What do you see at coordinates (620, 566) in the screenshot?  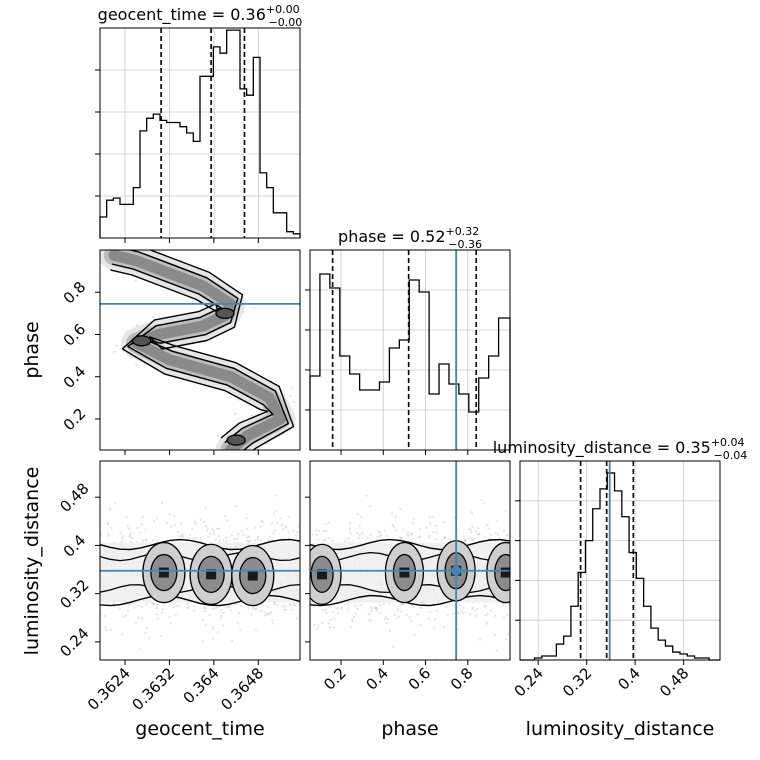 I see `hist-luminosity-distance-histogram-step` at bounding box center [620, 566].